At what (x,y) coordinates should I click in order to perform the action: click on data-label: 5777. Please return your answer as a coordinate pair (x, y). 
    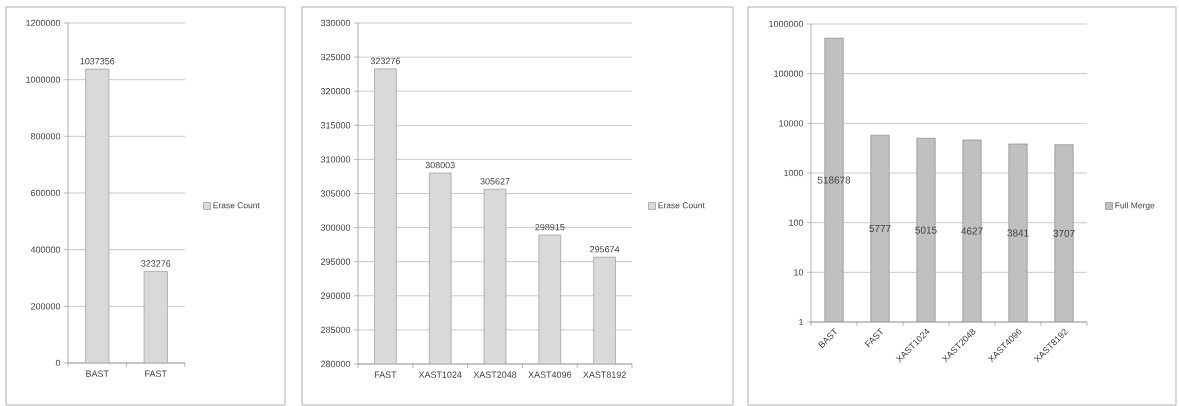
    Looking at the image, I should click on (880, 229).